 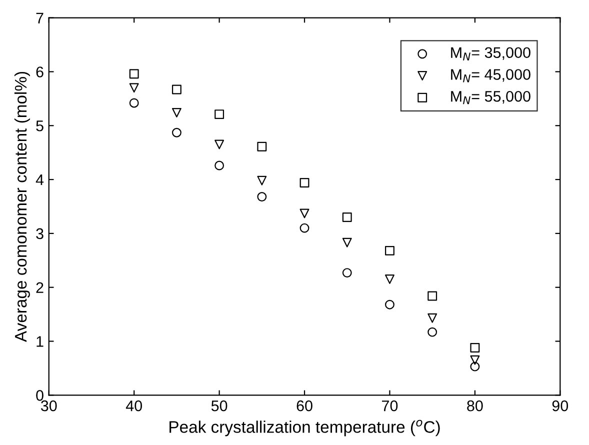 I want to click on y-tick-label: 2, so click(x=40, y=287).